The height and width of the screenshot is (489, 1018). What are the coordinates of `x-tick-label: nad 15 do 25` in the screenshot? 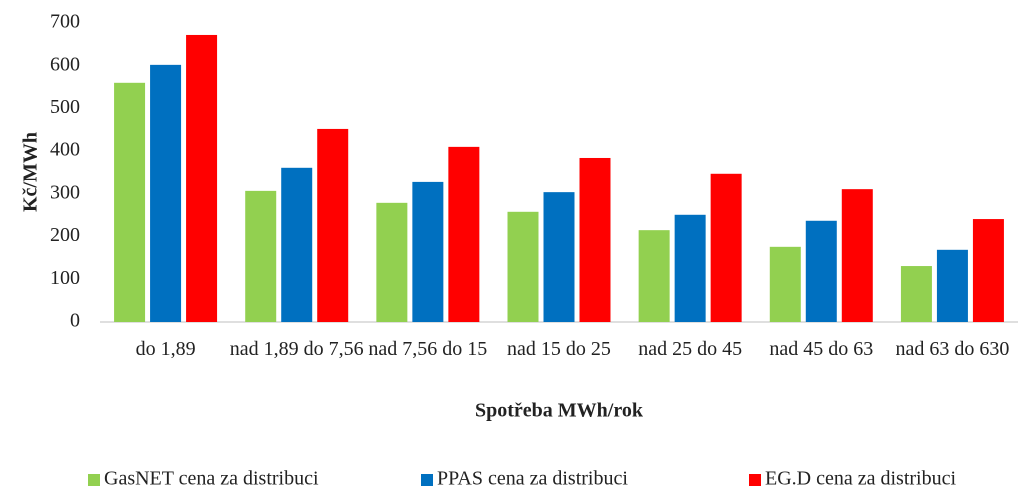 It's located at (559, 349).